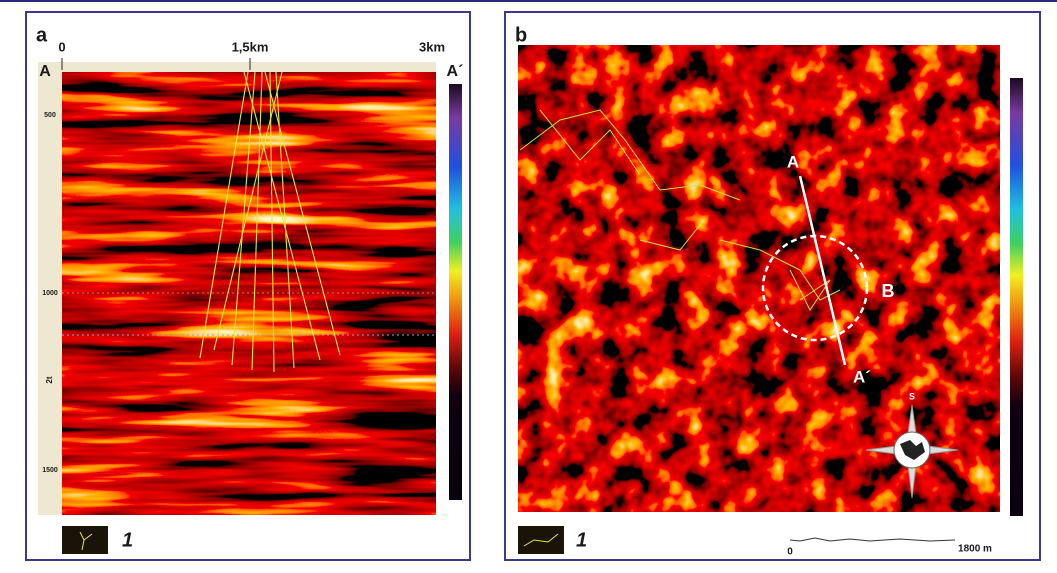  I want to click on circle-label: B, so click(888, 291).